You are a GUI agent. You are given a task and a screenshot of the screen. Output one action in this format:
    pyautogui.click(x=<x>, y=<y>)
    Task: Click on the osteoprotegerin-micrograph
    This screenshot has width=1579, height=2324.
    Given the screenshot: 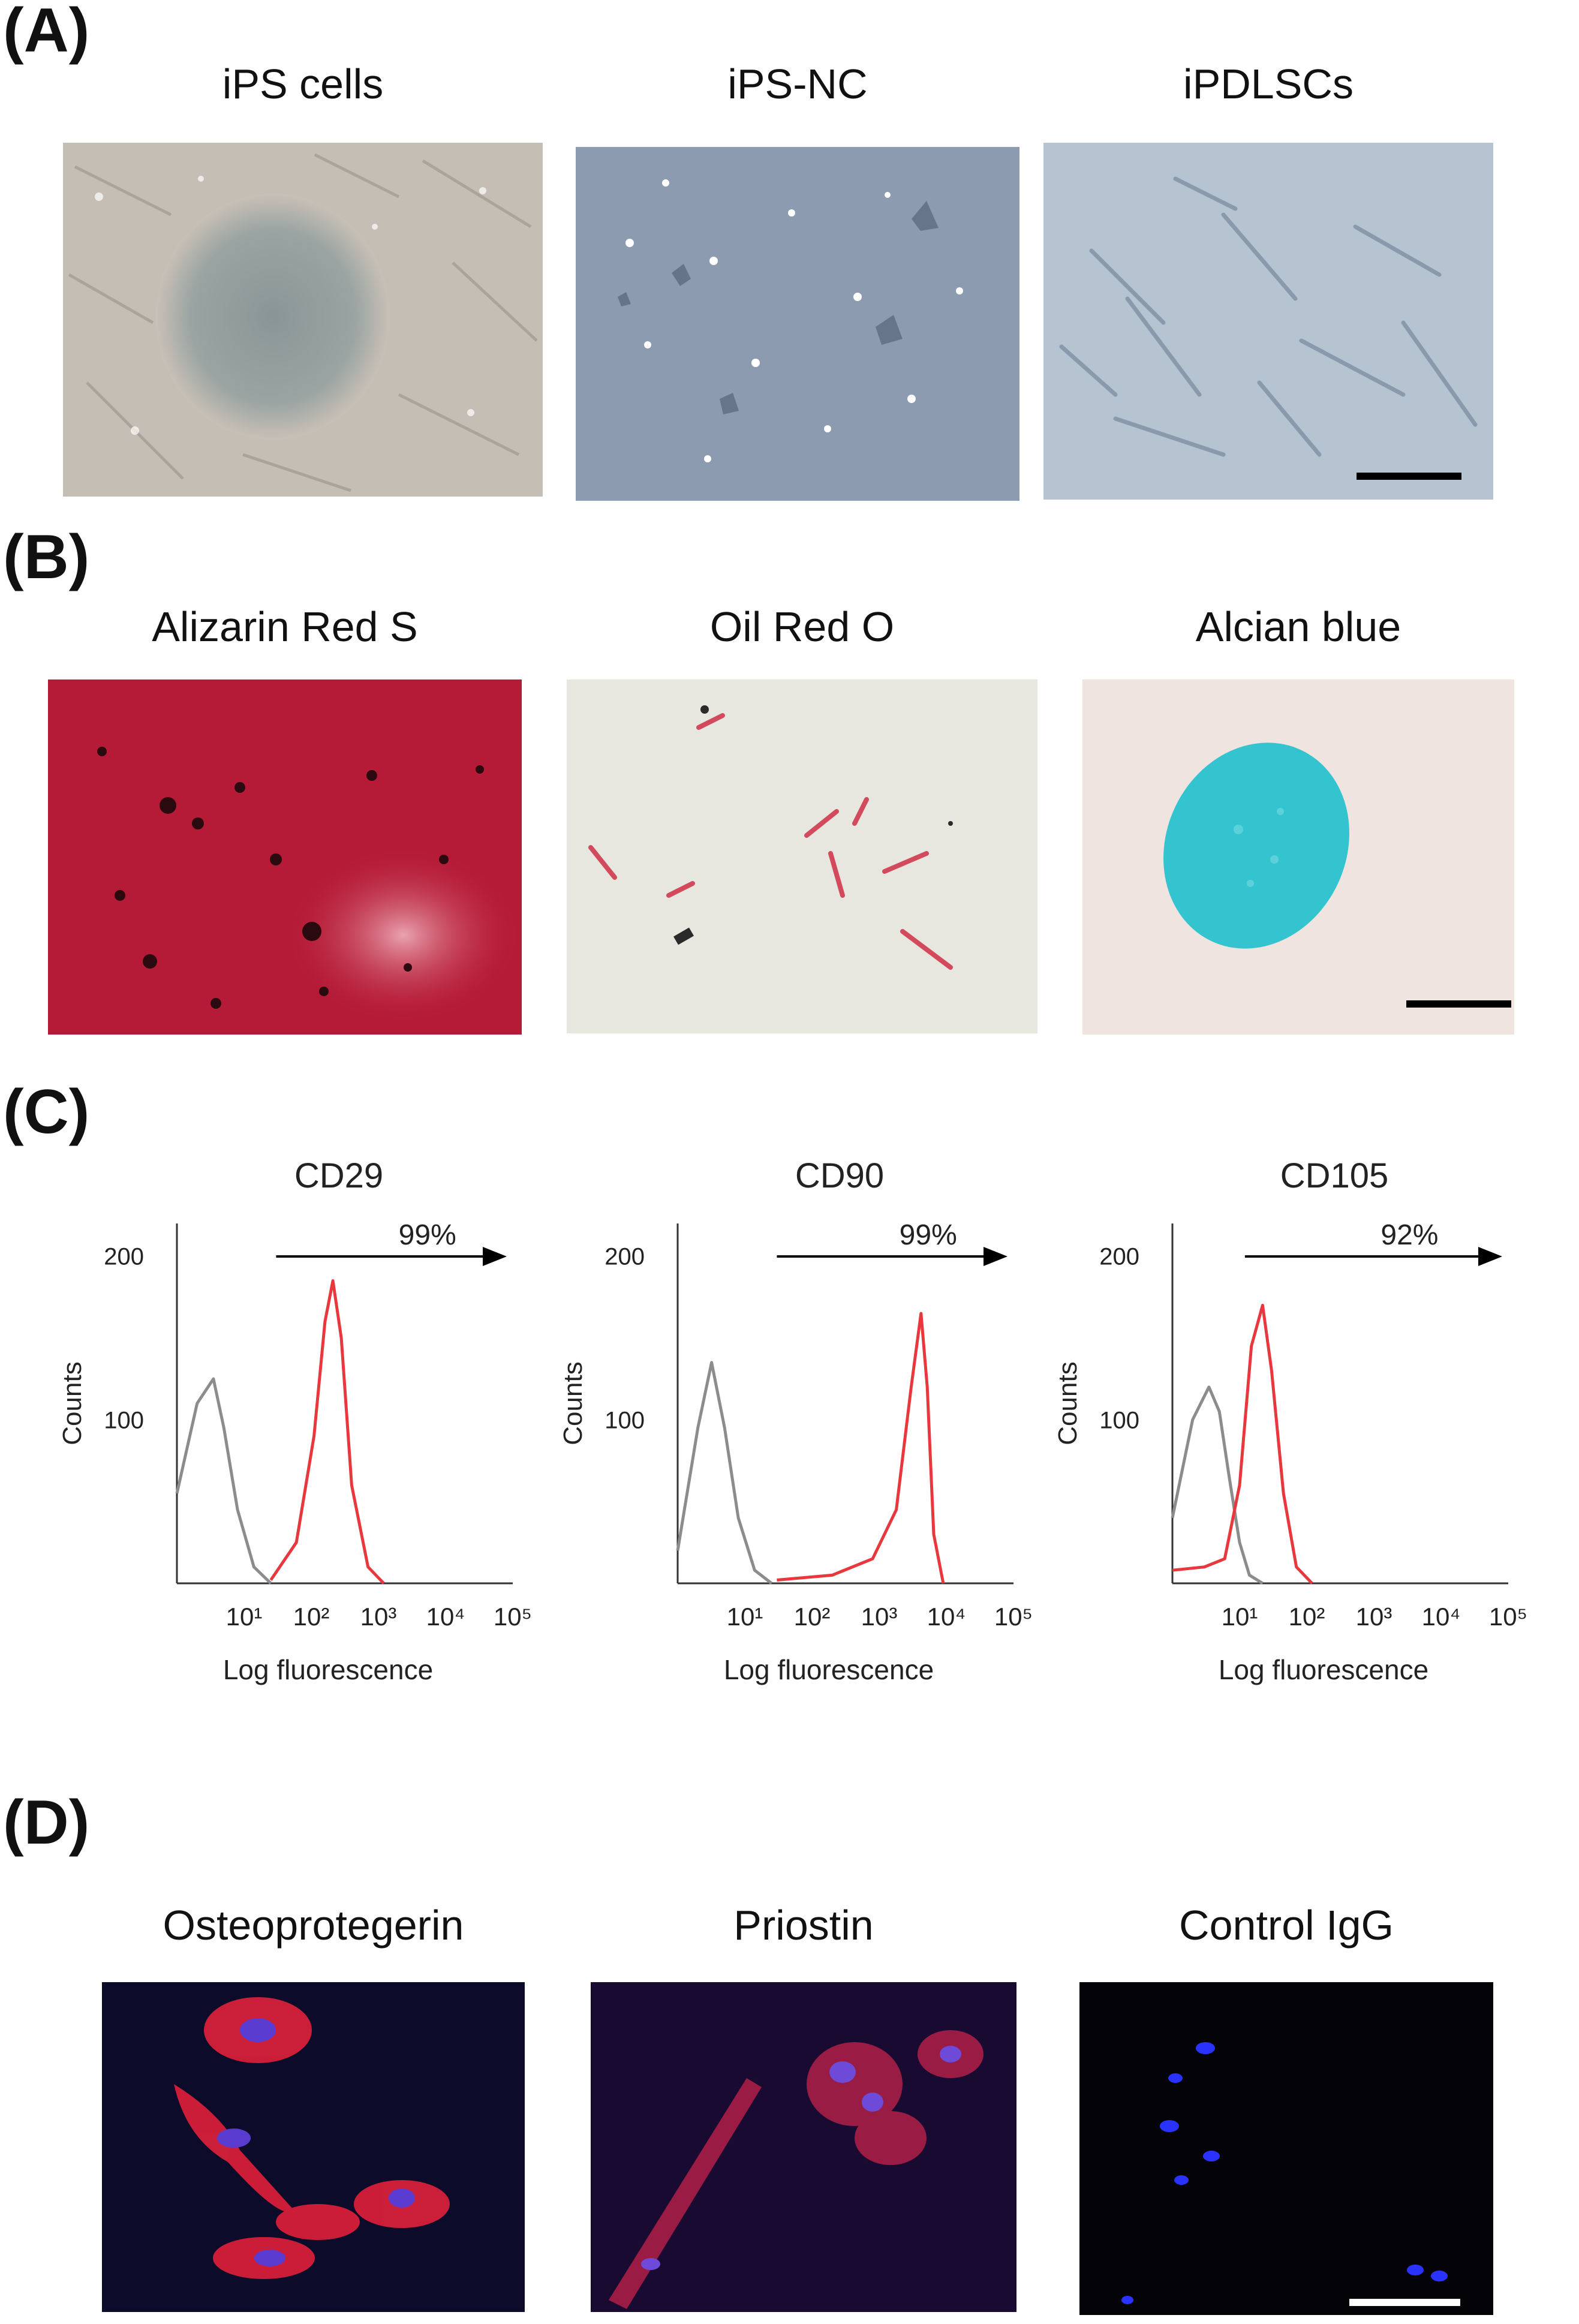 What is the action you would take?
    pyautogui.click(x=313, y=2147)
    